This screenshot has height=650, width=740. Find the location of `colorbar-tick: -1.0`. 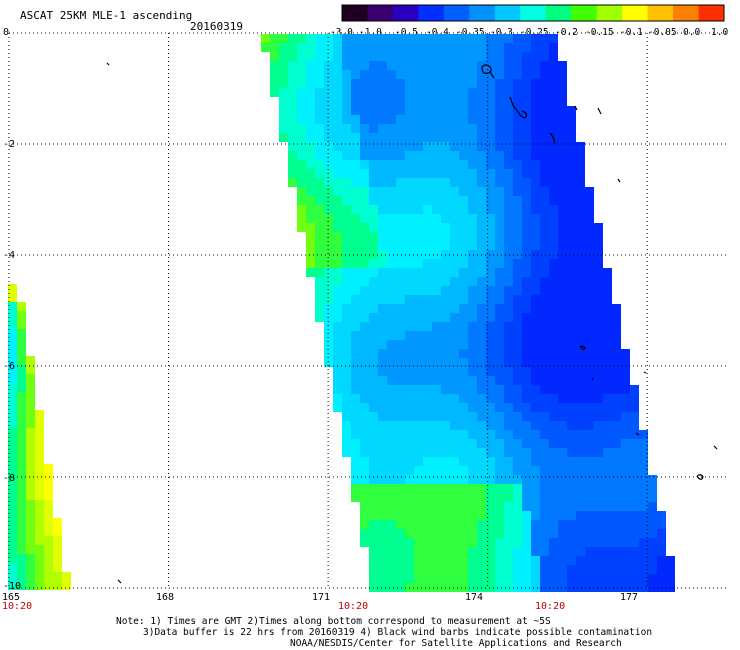

colorbar-tick: -1.0 is located at coordinates (370, 32).